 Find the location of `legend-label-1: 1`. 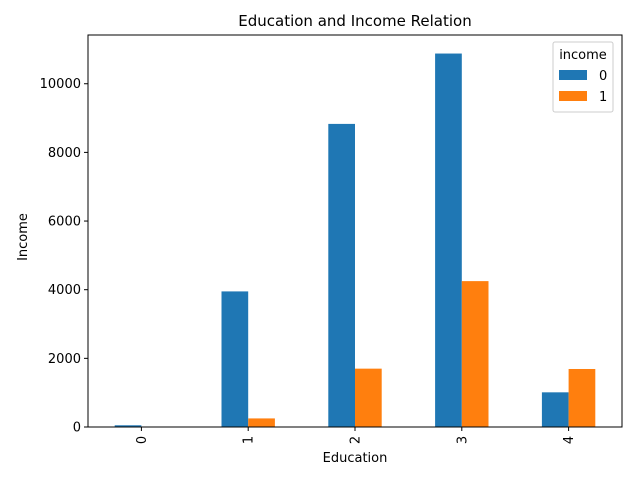

legend-label-1: 1 is located at coordinates (603, 97).